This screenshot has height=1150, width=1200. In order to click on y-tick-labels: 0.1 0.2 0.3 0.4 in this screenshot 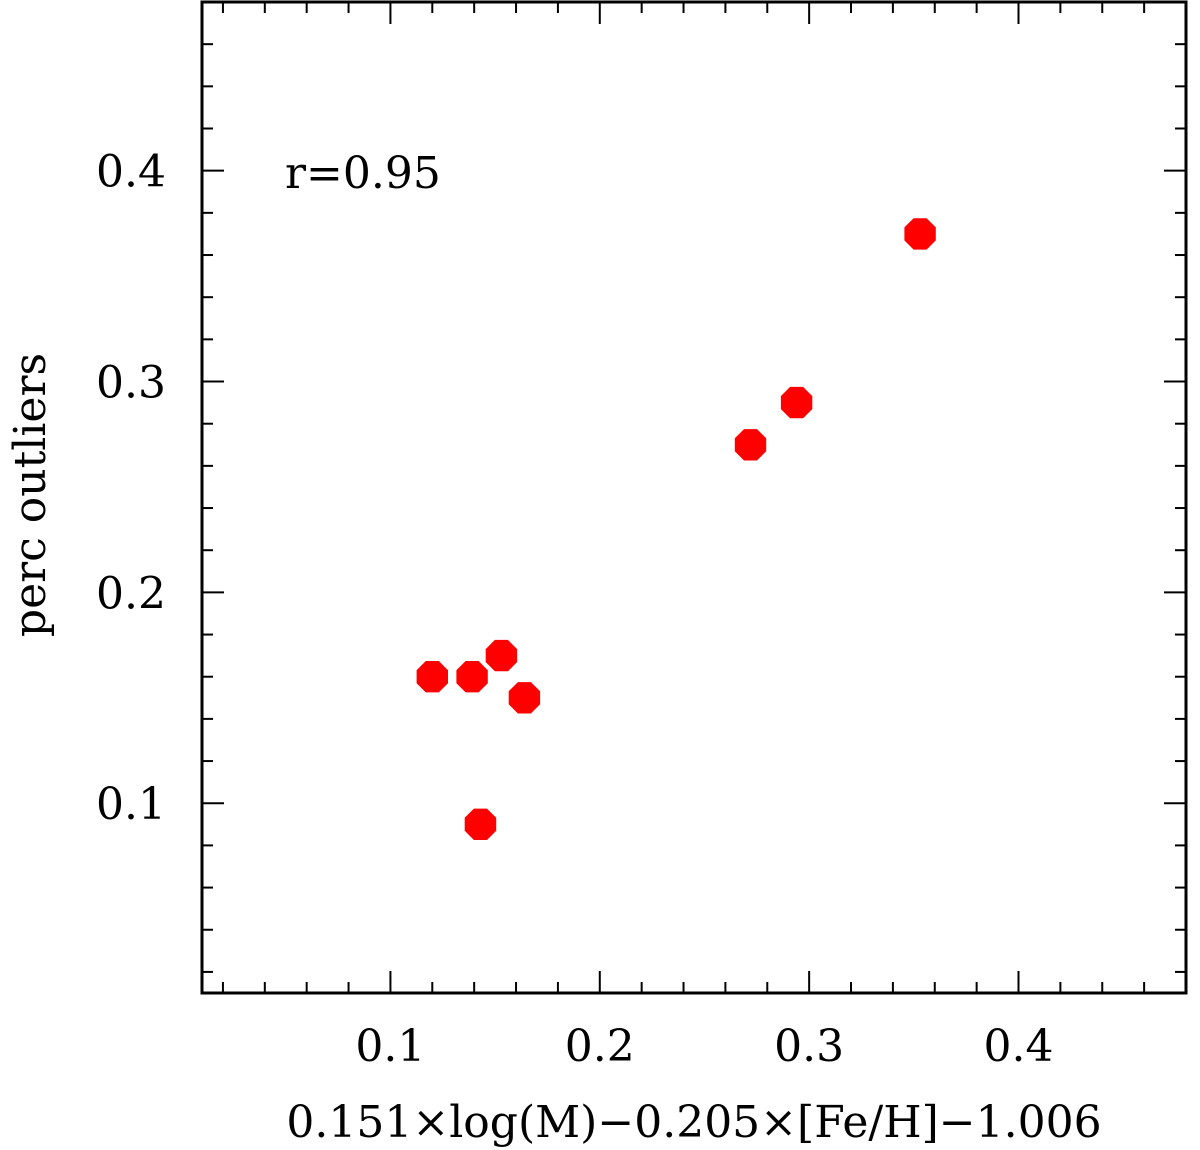, I will do `click(131, 489)`.